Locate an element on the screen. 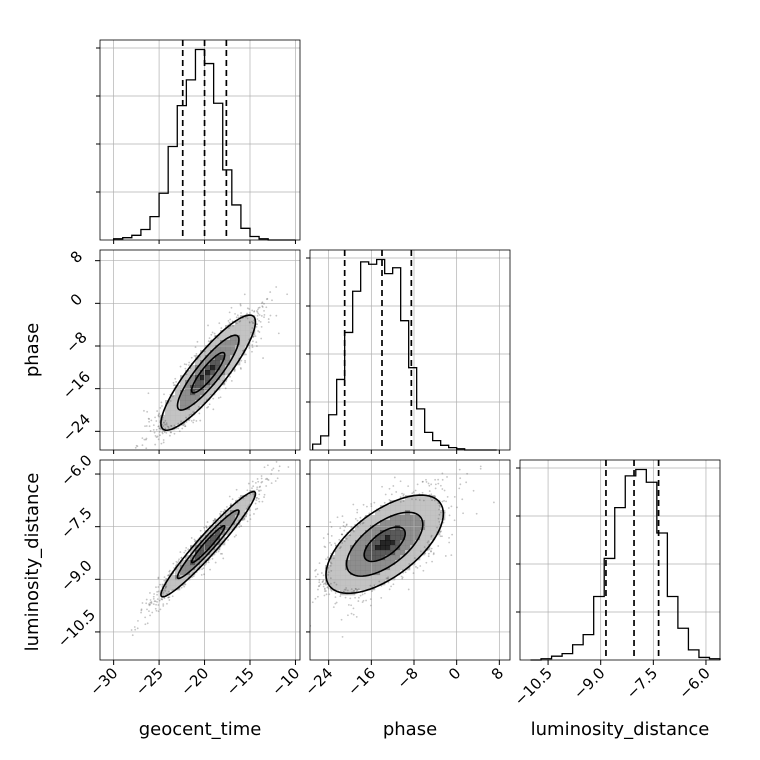 The height and width of the screenshot is (760, 760). density-layer is located at coordinates (303, 455).